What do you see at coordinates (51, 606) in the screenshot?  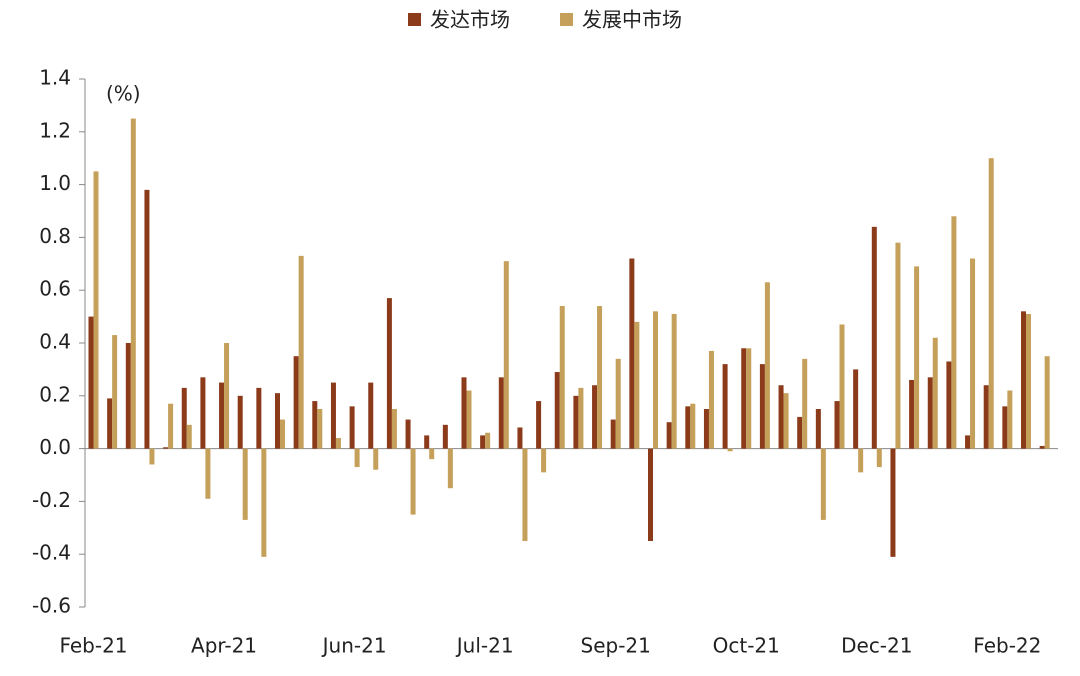 I see `y-tick-label: -0.6` at bounding box center [51, 606].